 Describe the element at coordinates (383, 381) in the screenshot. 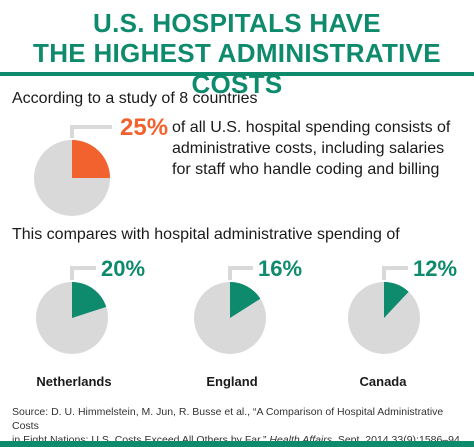

I see `canada-label: Canada` at that location.